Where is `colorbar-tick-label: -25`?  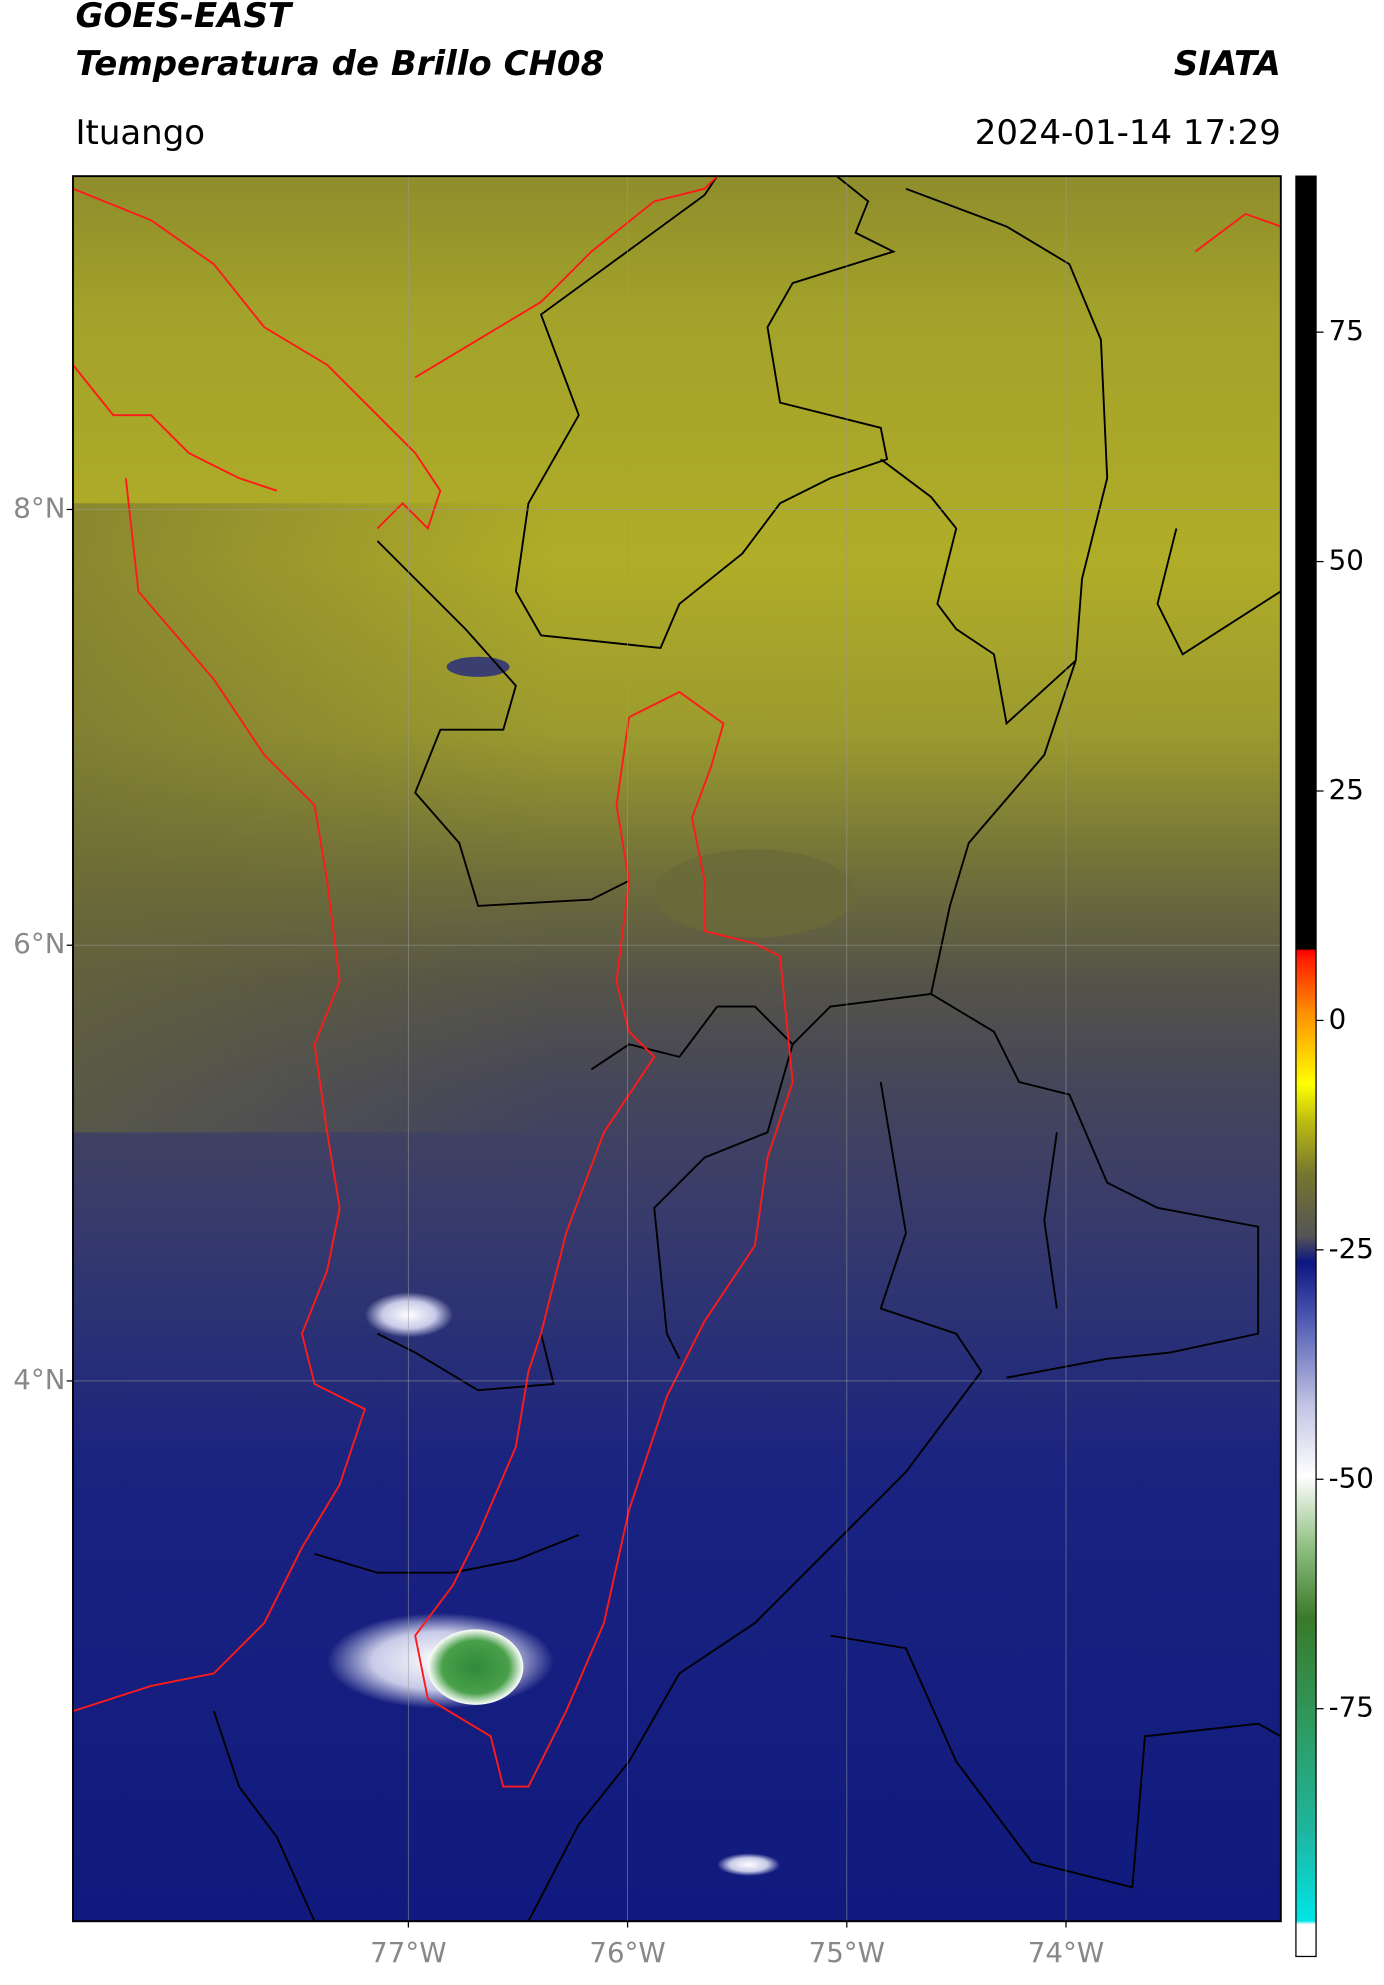
colorbar-tick-label: -25 is located at coordinates (1351, 1248).